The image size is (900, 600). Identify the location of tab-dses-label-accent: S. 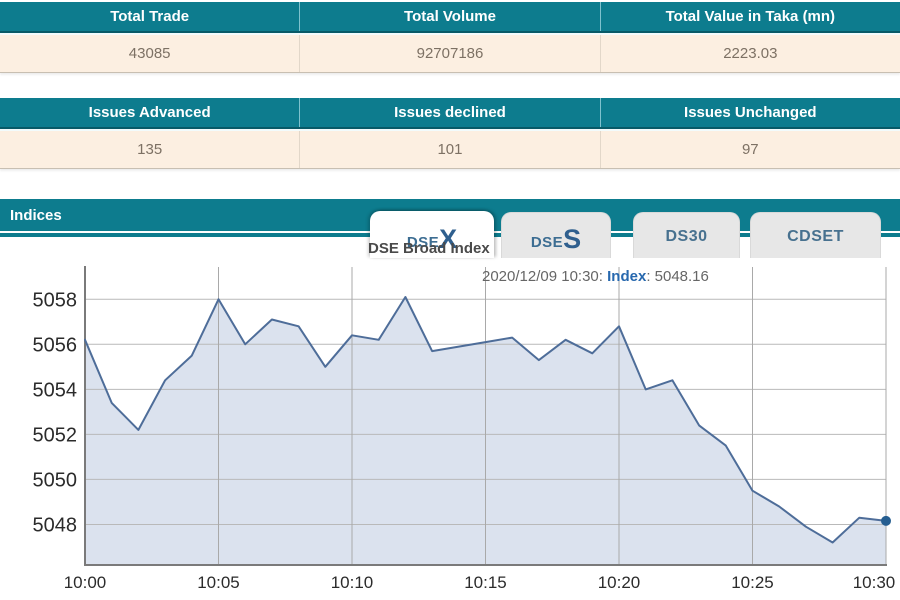
(572, 239).